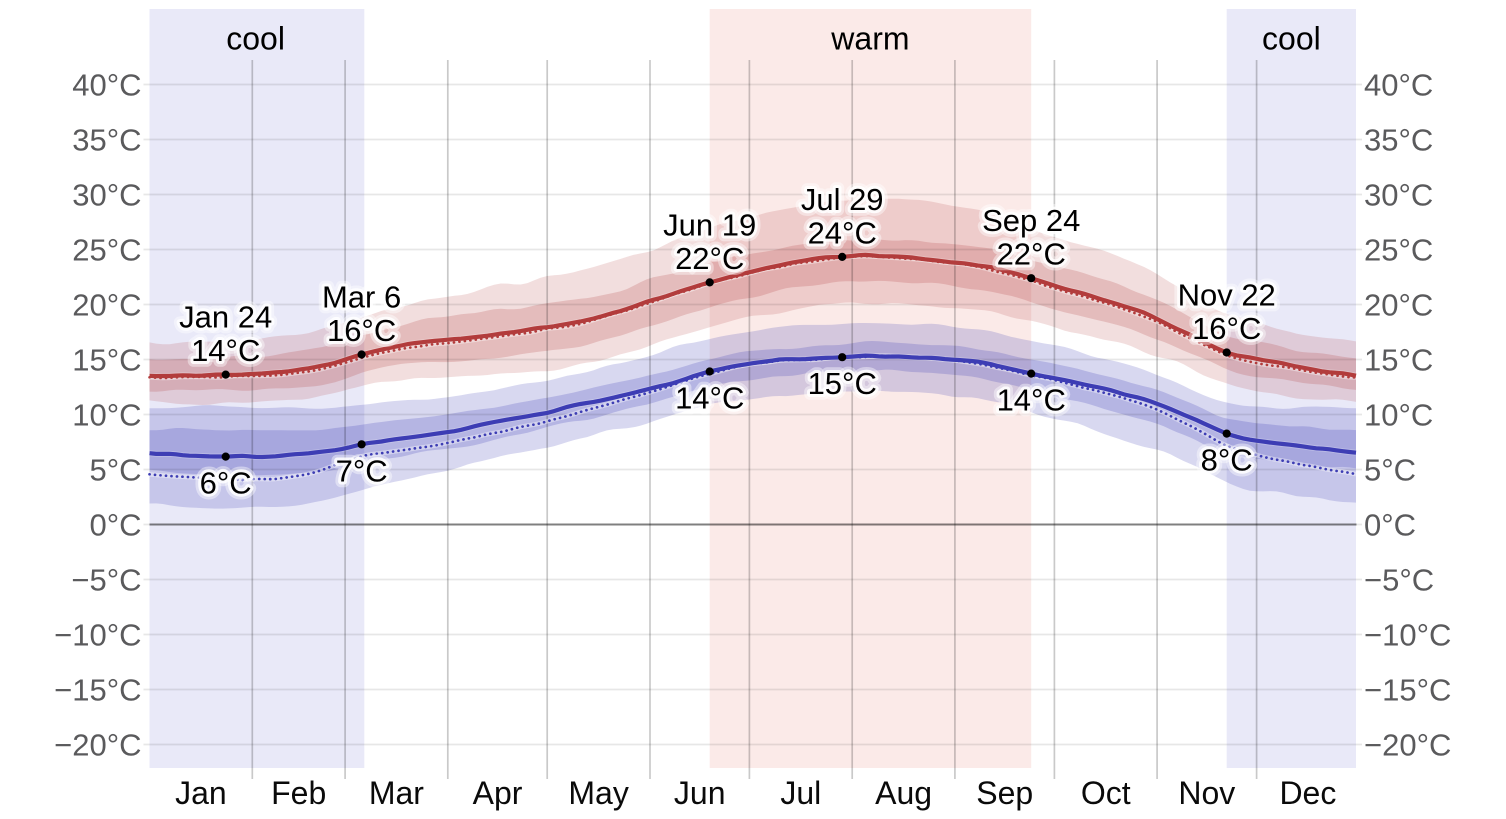 This screenshot has height=819, width=1506. I want to click on svg-text: Jun, so click(700, 793).